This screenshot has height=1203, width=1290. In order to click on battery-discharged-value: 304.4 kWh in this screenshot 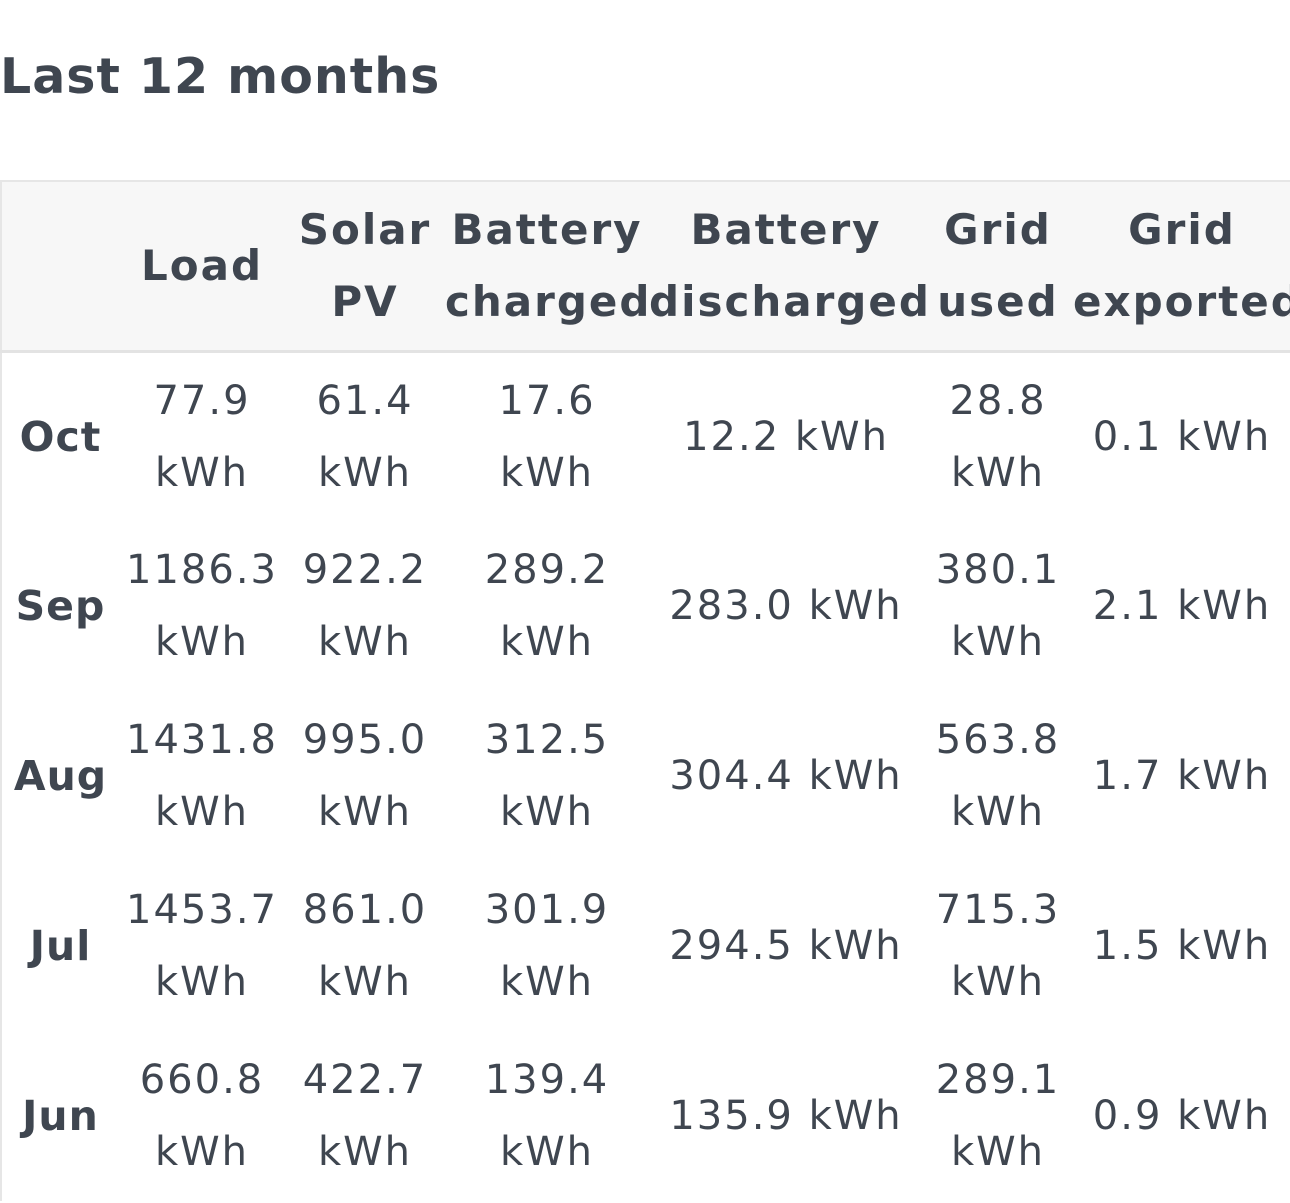, I will do `click(786, 776)`.